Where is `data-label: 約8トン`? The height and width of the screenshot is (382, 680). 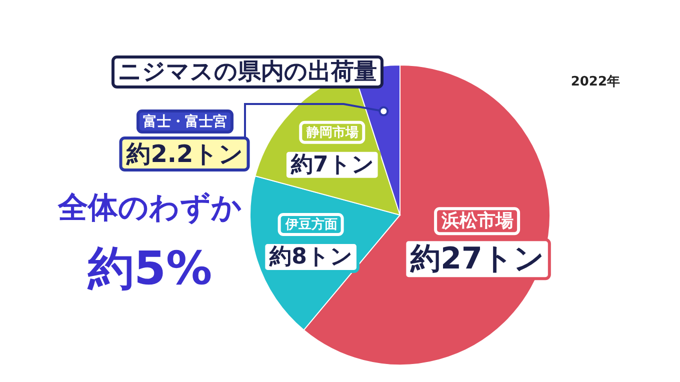 data-label: 約8トン is located at coordinates (310, 257).